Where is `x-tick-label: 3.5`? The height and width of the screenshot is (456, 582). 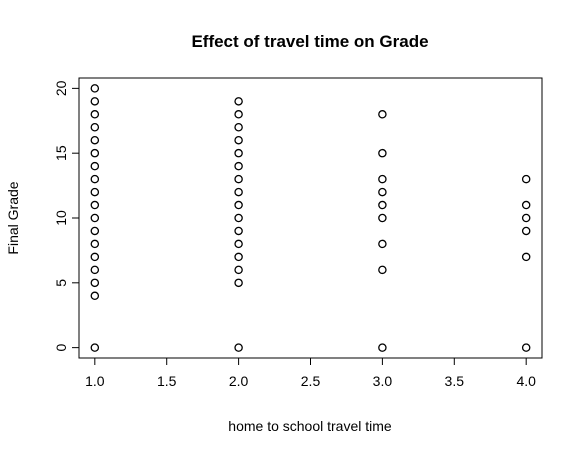 x-tick-label: 3.5 is located at coordinates (455, 381).